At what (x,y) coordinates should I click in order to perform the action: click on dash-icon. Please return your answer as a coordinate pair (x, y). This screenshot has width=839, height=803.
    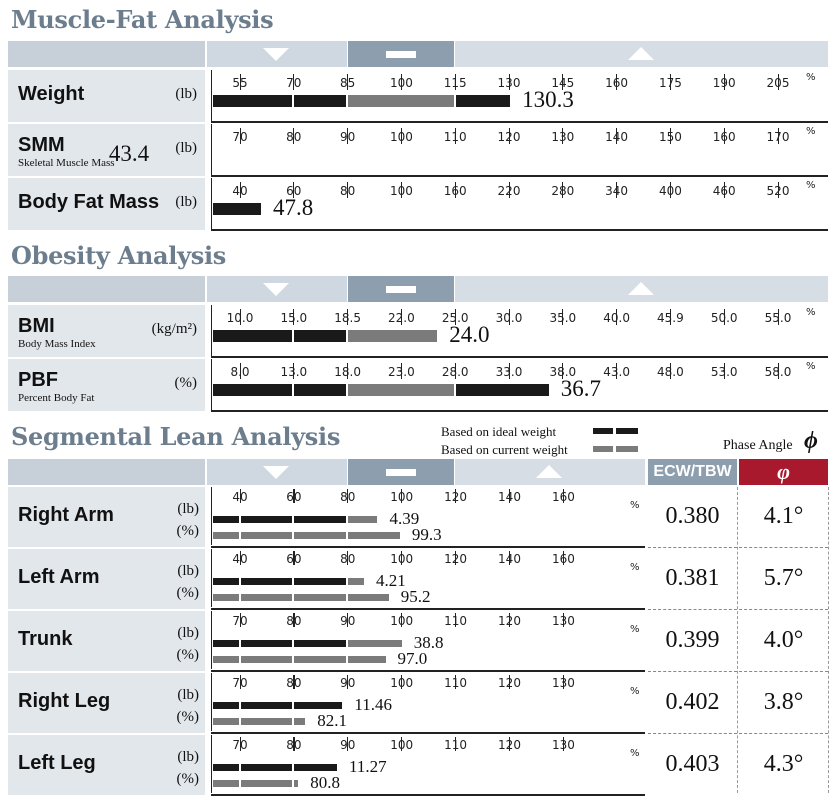
    Looking at the image, I should click on (401, 289).